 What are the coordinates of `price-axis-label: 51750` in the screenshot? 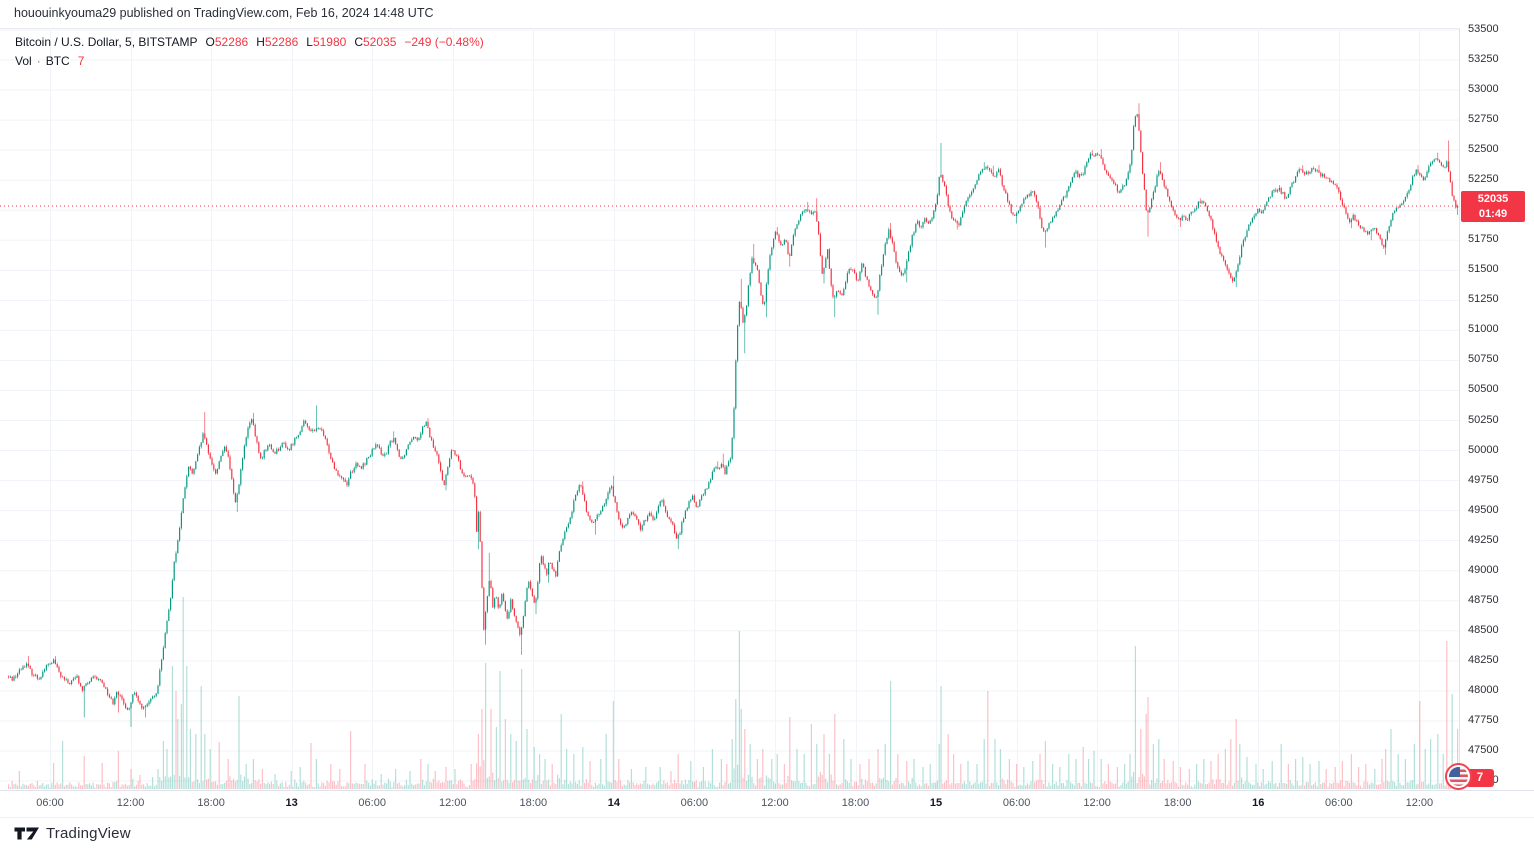 It's located at (1483, 239).